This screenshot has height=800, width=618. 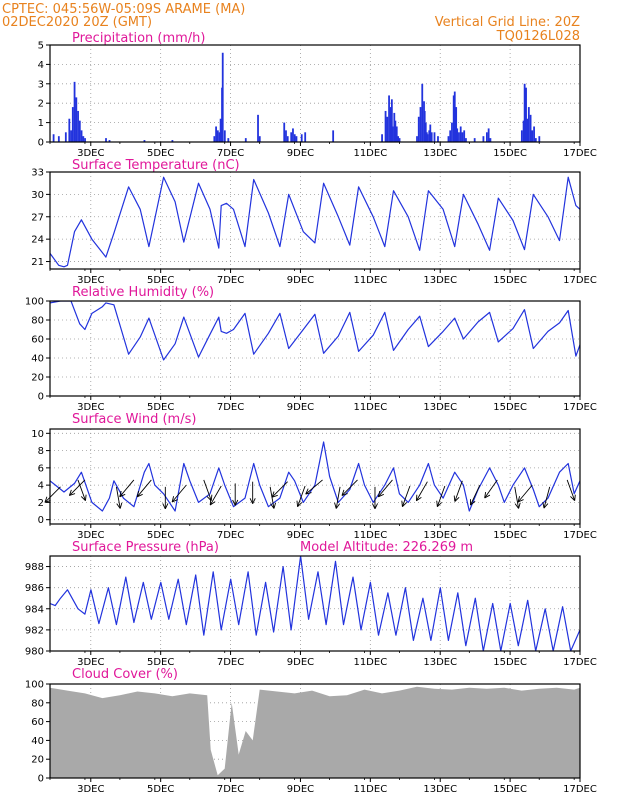 What do you see at coordinates (440, 662) in the screenshot?
I see `surface-pressure-x-tick-label: 13DEC` at bounding box center [440, 662].